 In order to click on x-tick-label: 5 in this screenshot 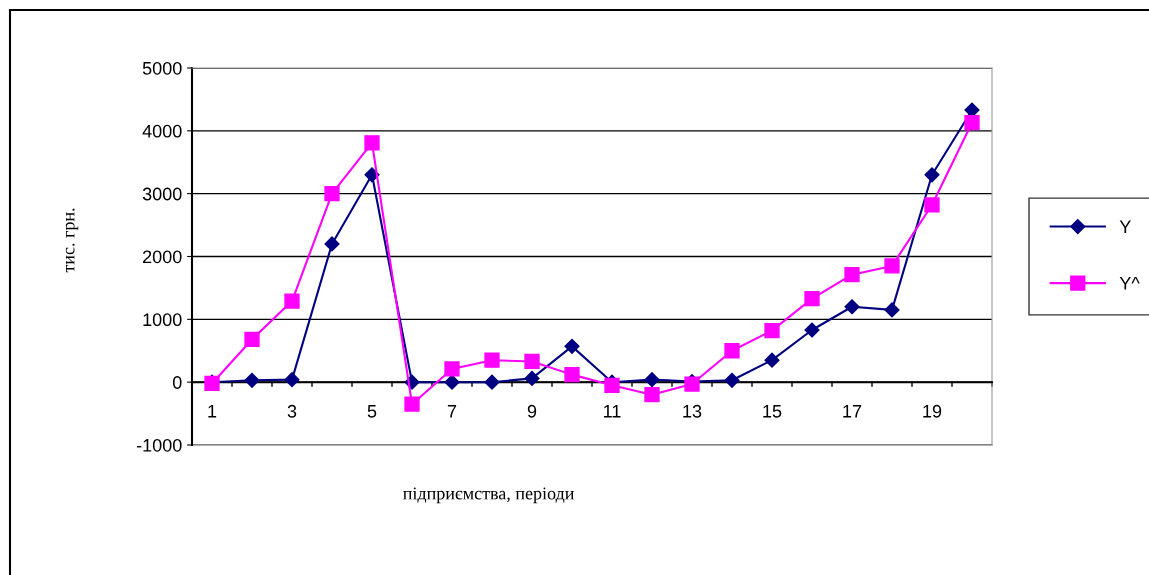, I will do `click(372, 411)`.